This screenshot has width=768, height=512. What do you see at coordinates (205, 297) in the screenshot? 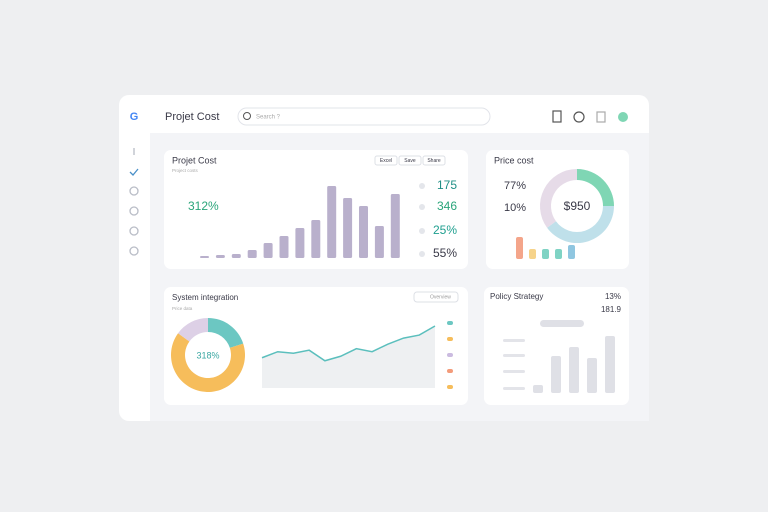
I see `card-title: System integration` at bounding box center [205, 297].